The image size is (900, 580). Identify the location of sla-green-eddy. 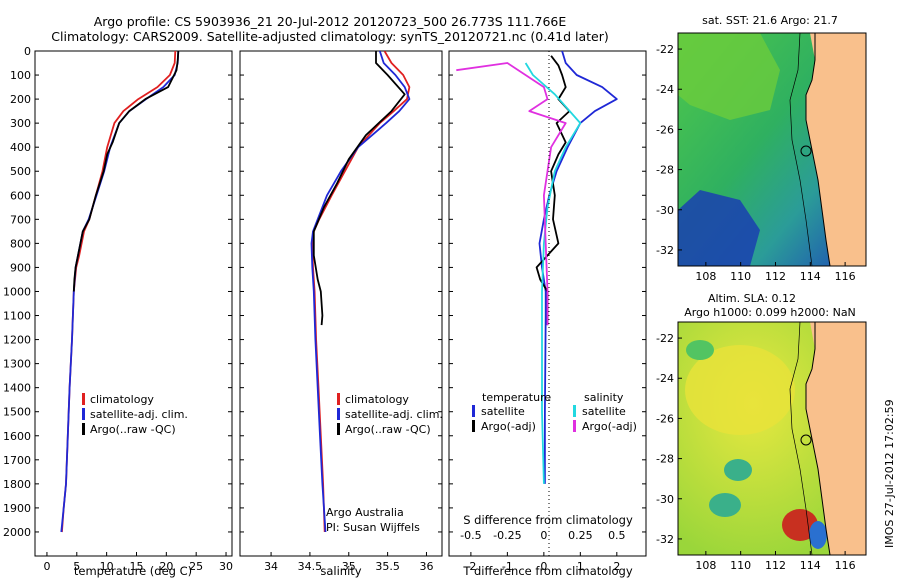
(700, 350).